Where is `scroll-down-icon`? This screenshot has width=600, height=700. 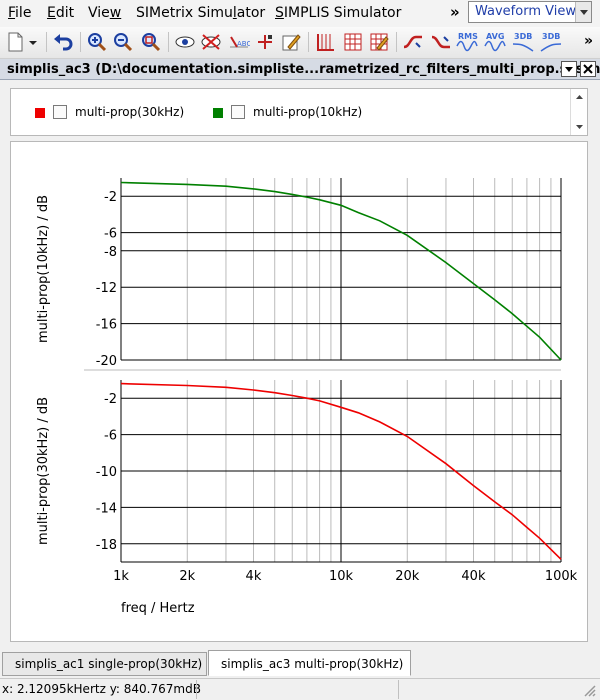 scroll-down-icon is located at coordinates (579, 127).